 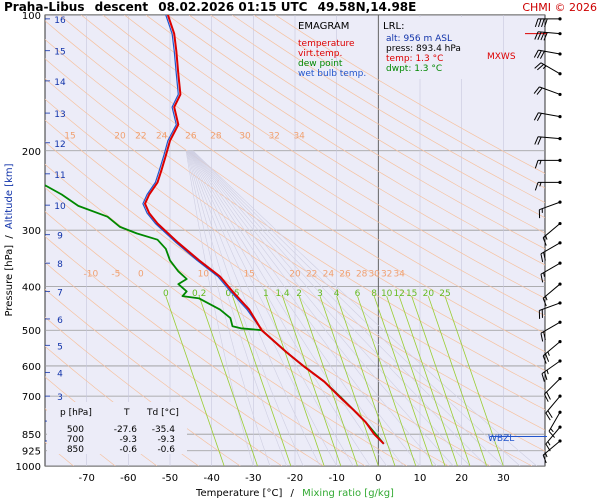 I want to click on table-row-1-t: -27.6, so click(x=126, y=430).